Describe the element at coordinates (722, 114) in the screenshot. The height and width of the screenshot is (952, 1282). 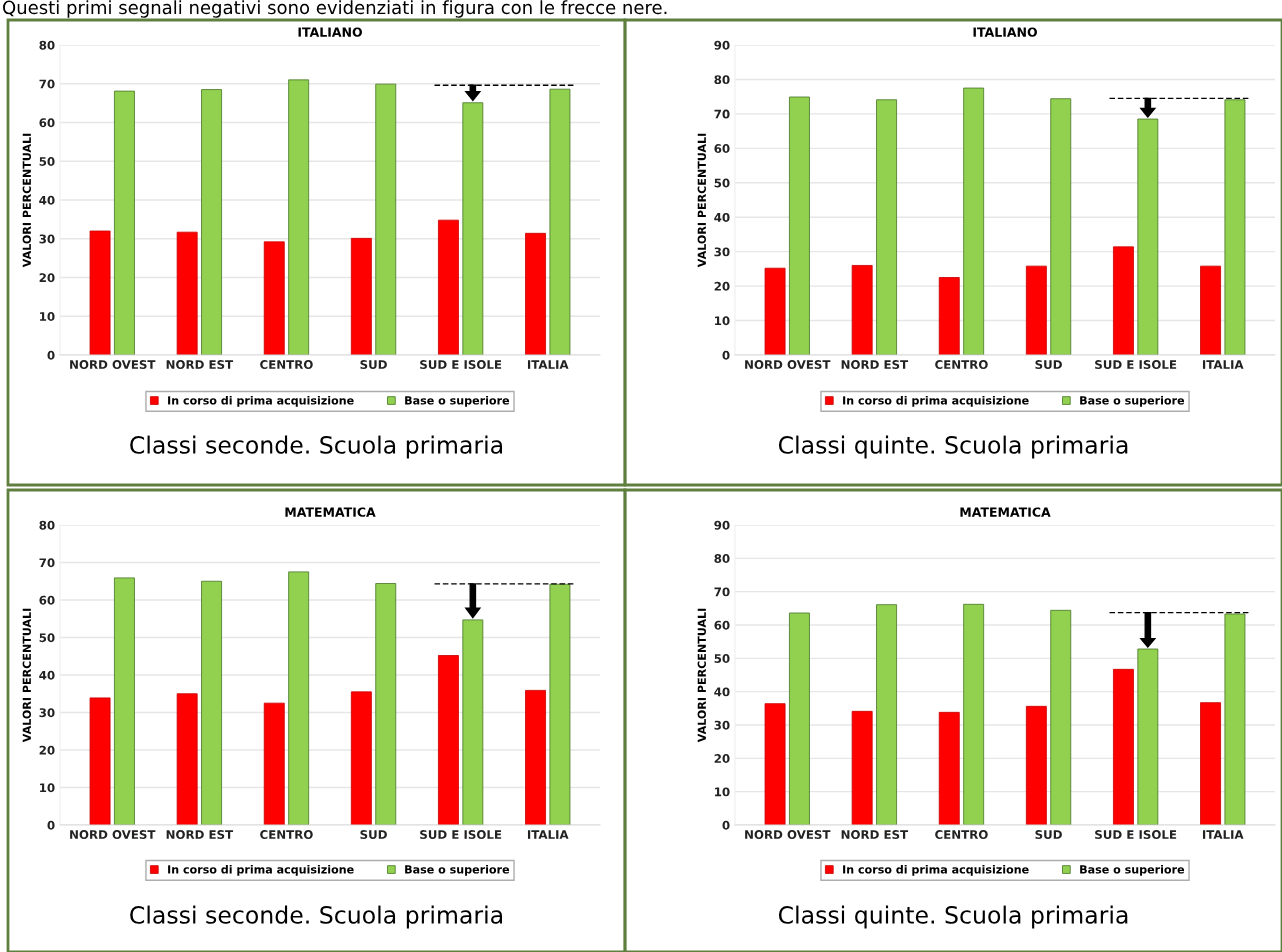
I see `y-tick-label: 70` at that location.